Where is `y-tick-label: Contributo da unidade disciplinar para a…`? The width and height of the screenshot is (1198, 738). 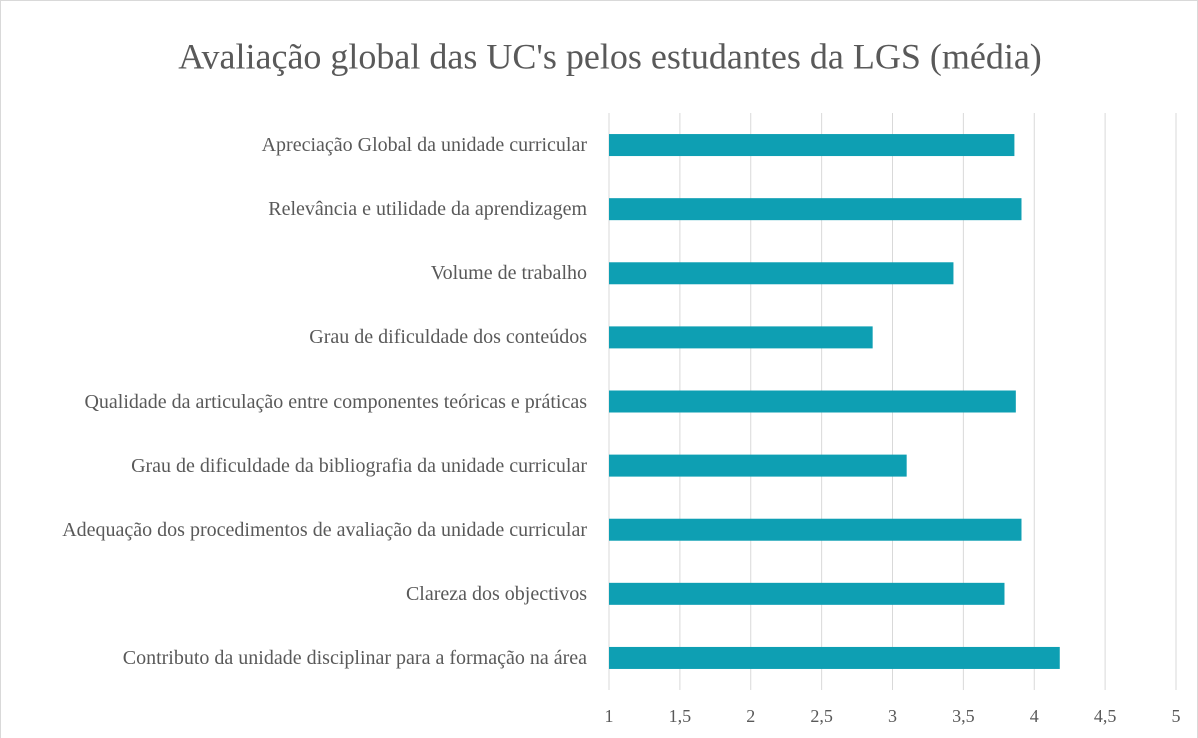
y-tick-label: Contributo da unidade disciplinar para a… is located at coordinates (354, 657).